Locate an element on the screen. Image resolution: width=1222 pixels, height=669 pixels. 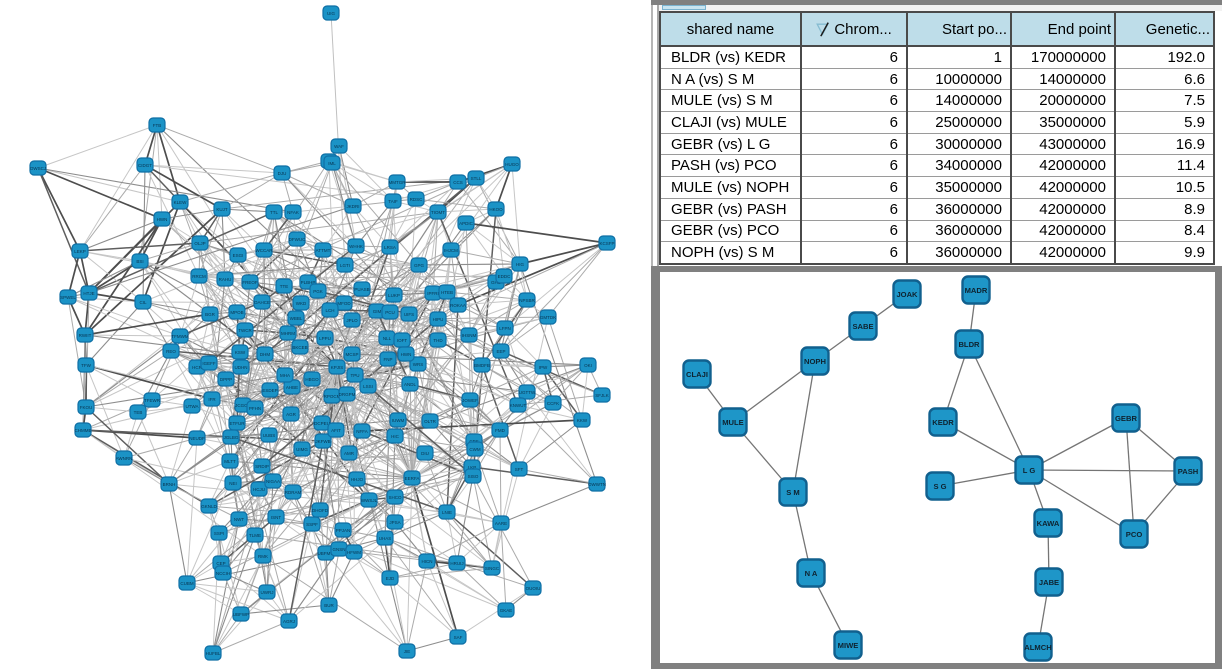
svg-text: EEP is located at coordinates (500, 351).